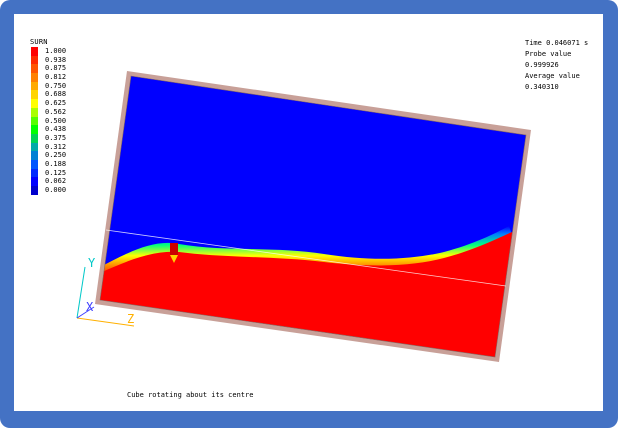 The width and height of the screenshot is (618, 428). What do you see at coordinates (56, 155) in the screenshot?
I see `legend-label: 0.250` at bounding box center [56, 155].